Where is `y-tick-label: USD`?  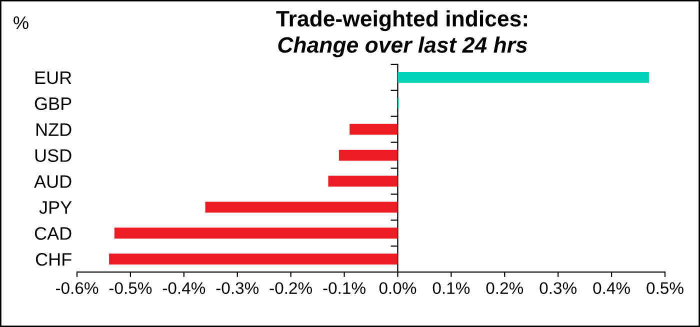
y-tick-label: USD is located at coordinates (53, 155).